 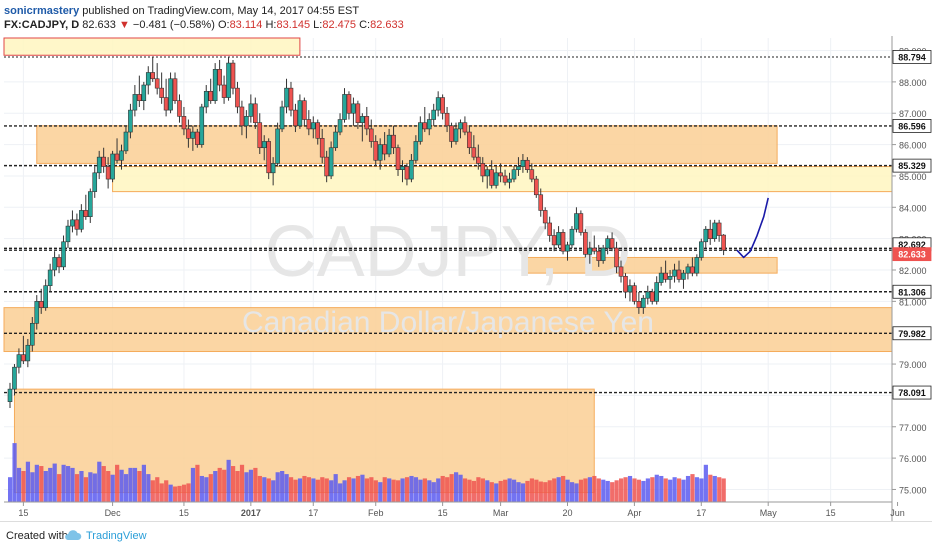 I want to click on price-label-text: 81.306, so click(x=912, y=292).